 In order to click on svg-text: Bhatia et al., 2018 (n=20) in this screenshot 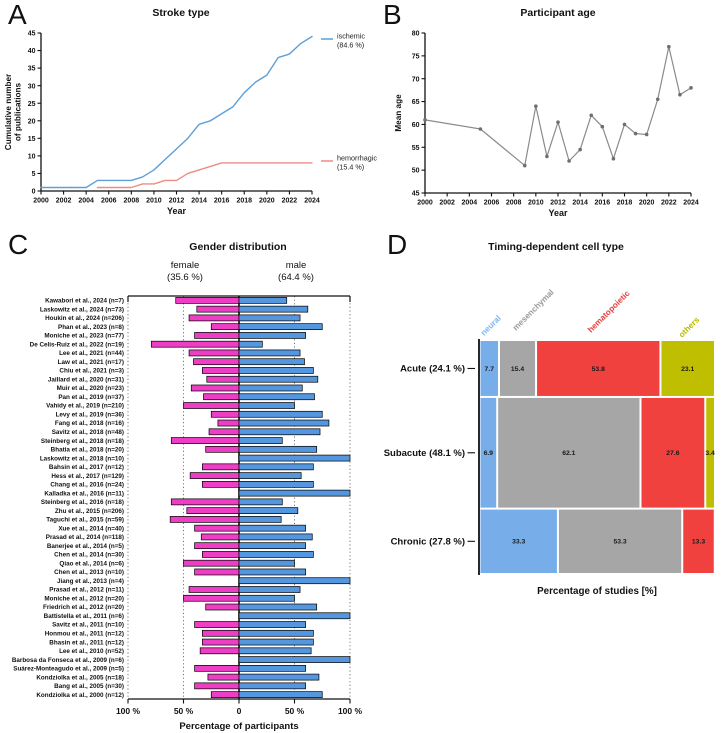, I will do `click(87, 450)`.